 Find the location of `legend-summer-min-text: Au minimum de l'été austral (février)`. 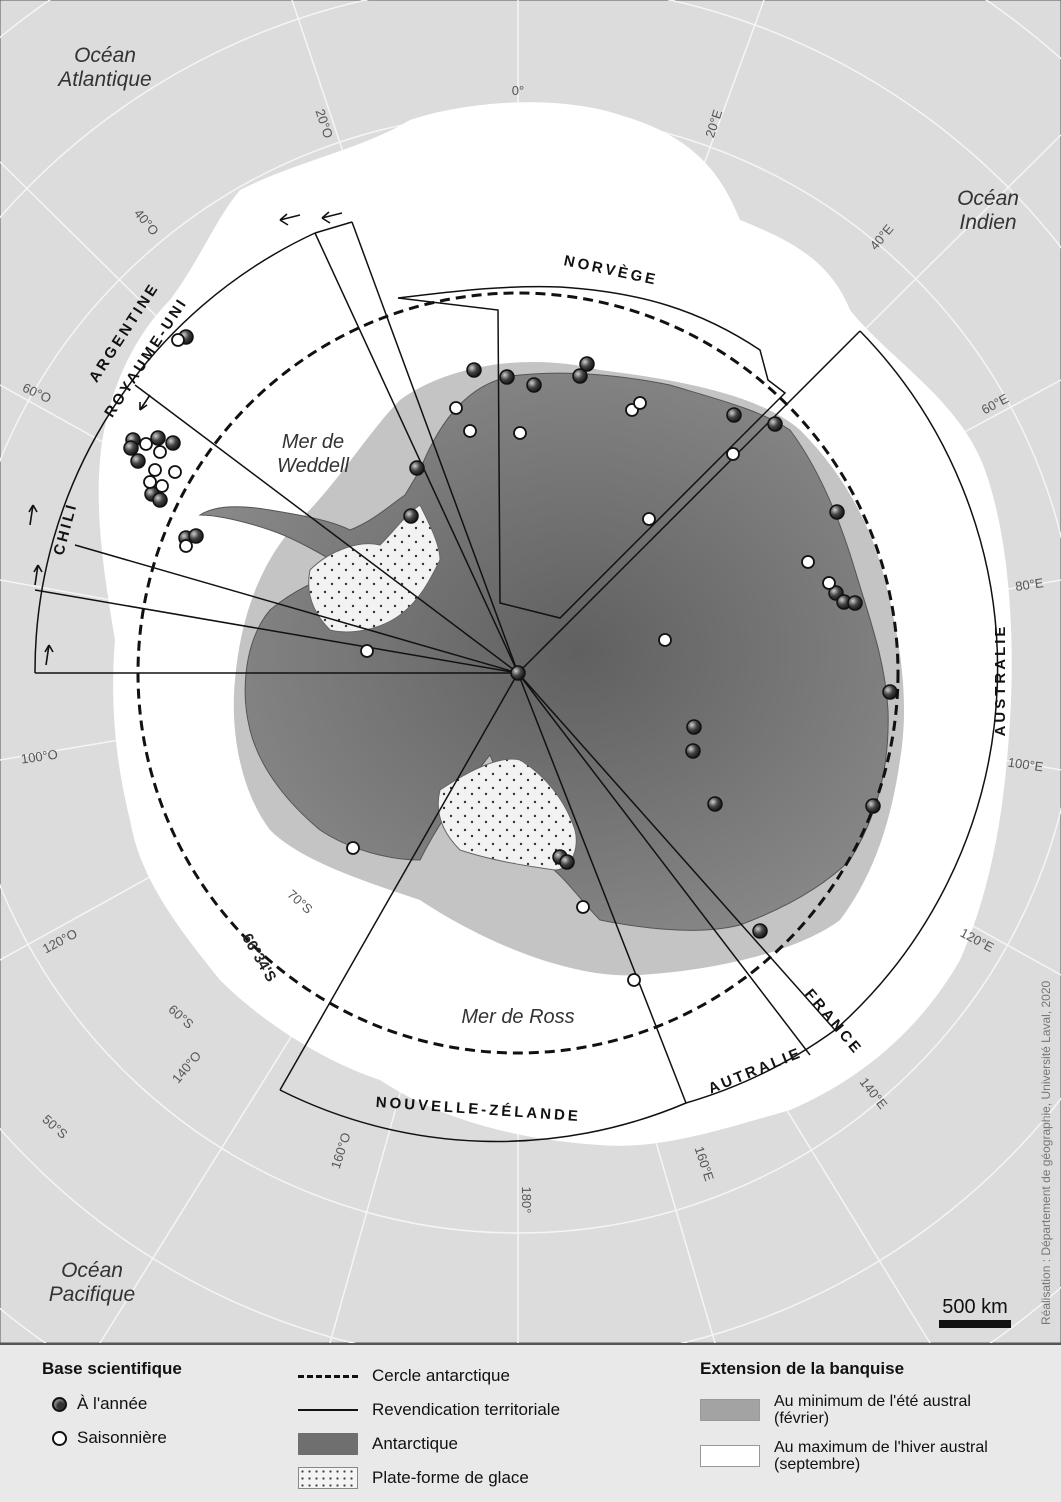

legend-summer-min-text: Au minimum de l'été austral (février) is located at coordinates (872, 1410).